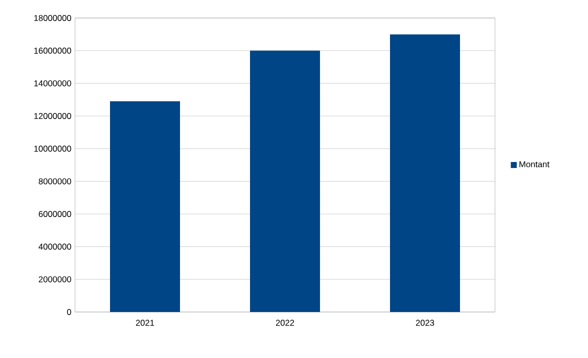 The image size is (588, 358). What do you see at coordinates (53, 149) in the screenshot?
I see `y-tick-label: 10000000` at bounding box center [53, 149].